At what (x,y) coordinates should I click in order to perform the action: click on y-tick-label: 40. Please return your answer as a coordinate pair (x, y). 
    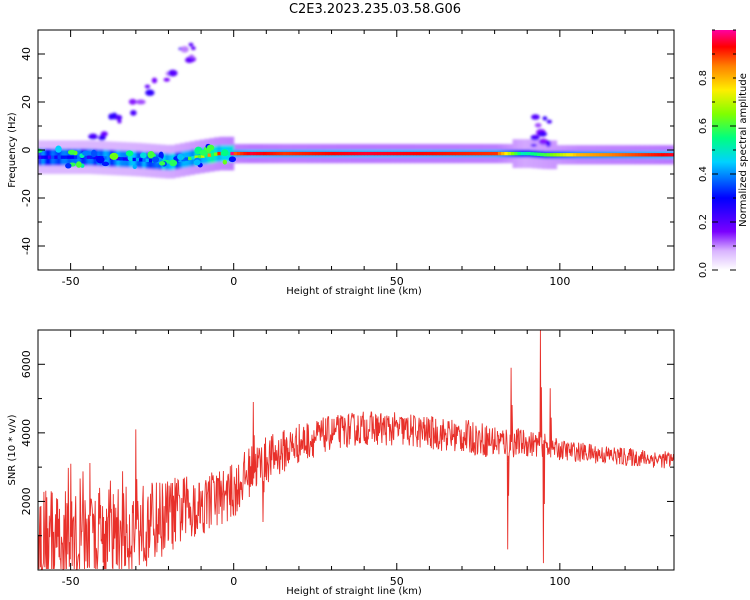
    Looking at the image, I should click on (26, 54).